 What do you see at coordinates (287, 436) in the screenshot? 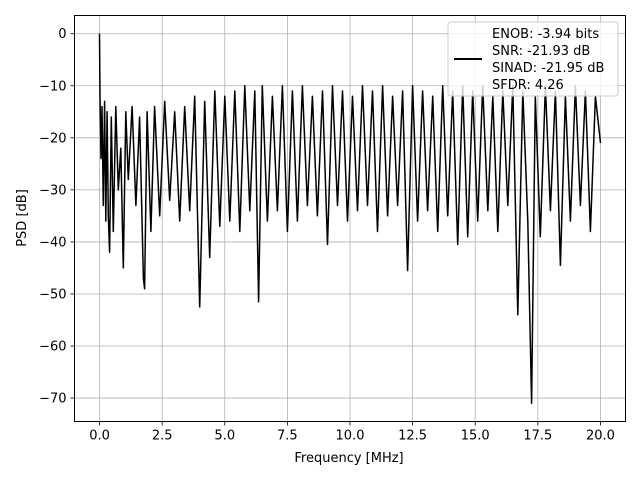
I see `x-tick-label: 7.5` at bounding box center [287, 436].